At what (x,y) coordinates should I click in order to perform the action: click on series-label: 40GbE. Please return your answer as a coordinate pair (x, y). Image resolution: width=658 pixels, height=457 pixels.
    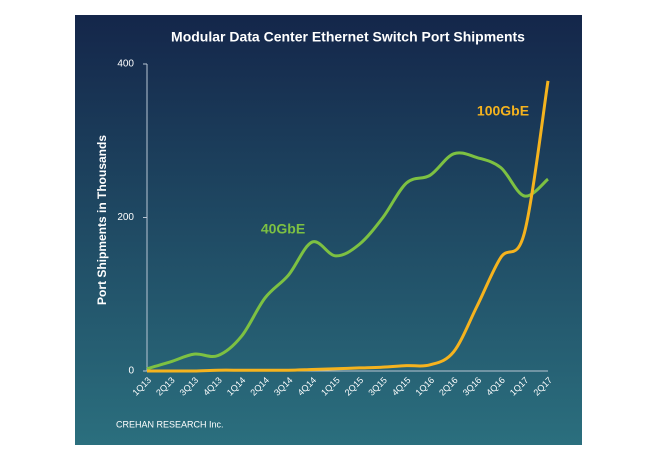
    Looking at the image, I should click on (283, 229).